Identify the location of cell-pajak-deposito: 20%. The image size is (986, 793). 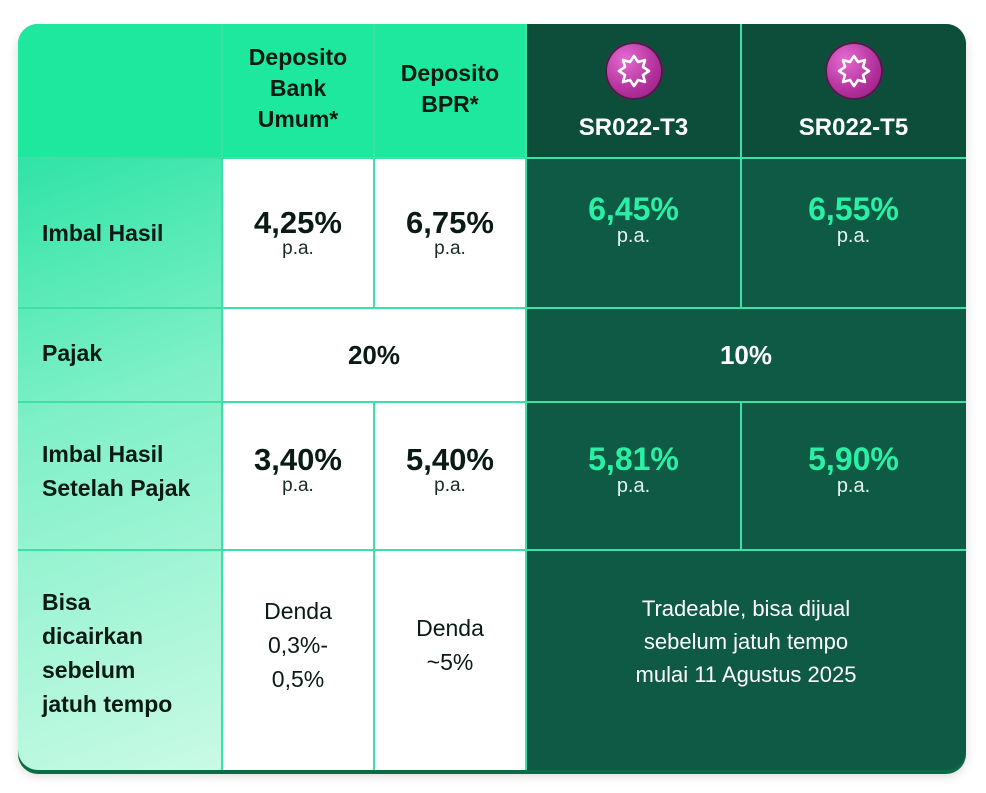
(374, 354).